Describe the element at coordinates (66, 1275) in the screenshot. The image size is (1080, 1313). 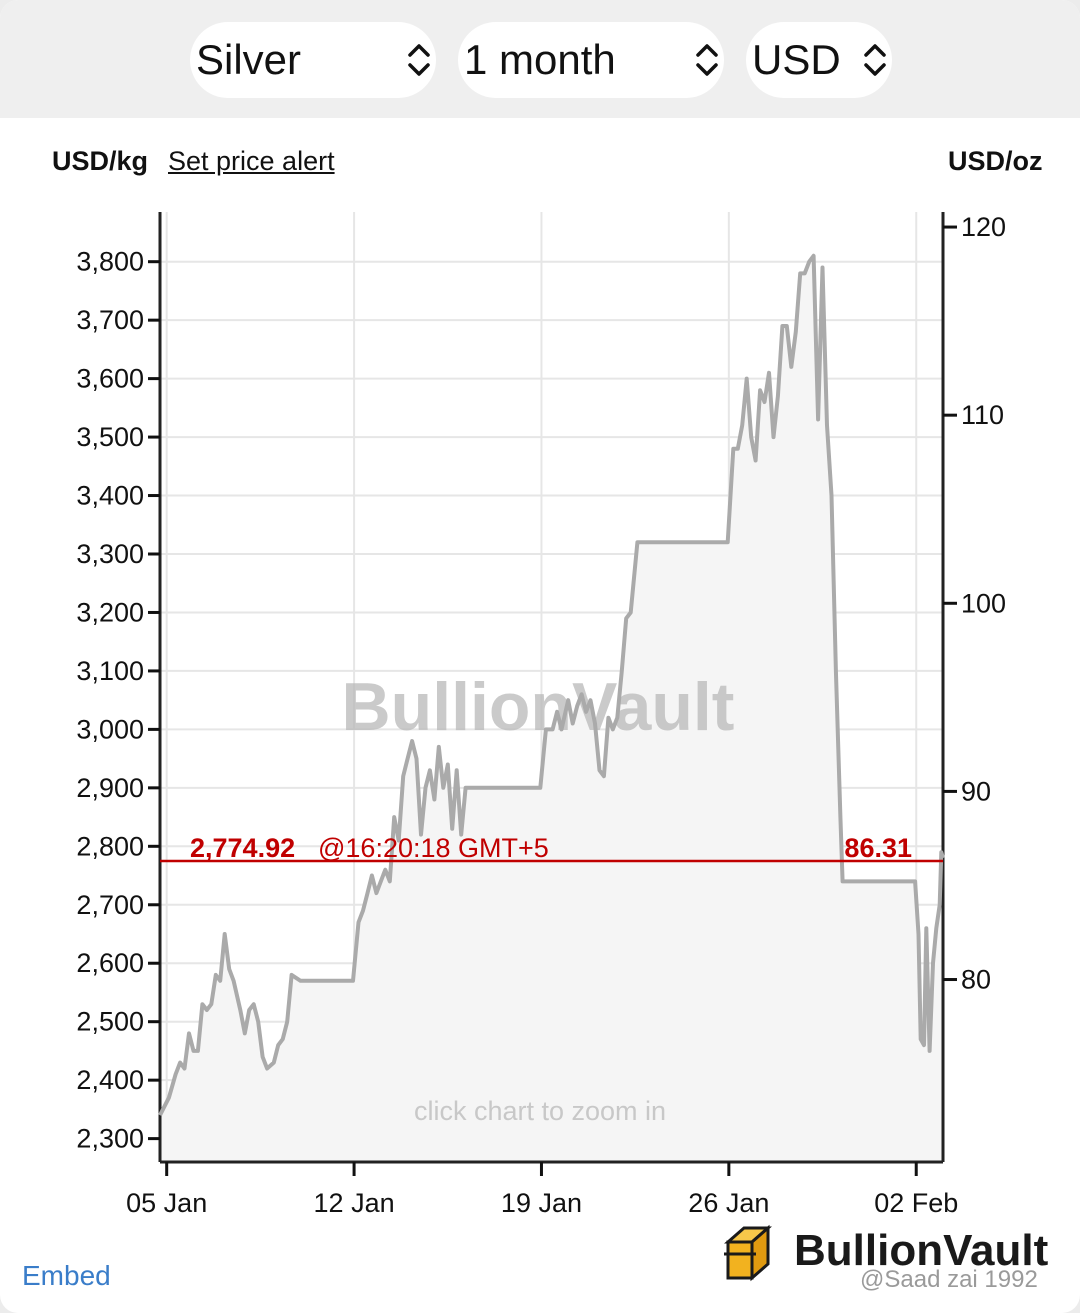
I see `embed-link: Embed` at that location.